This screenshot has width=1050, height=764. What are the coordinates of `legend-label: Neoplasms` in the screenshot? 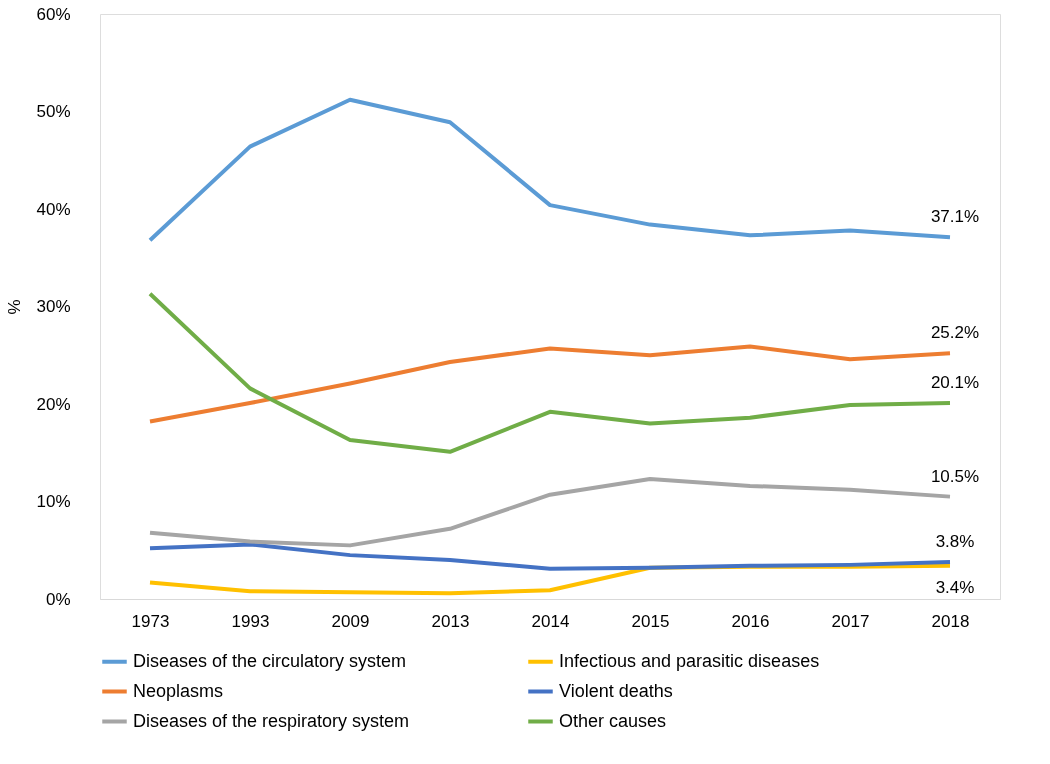 It's located at (178, 690).